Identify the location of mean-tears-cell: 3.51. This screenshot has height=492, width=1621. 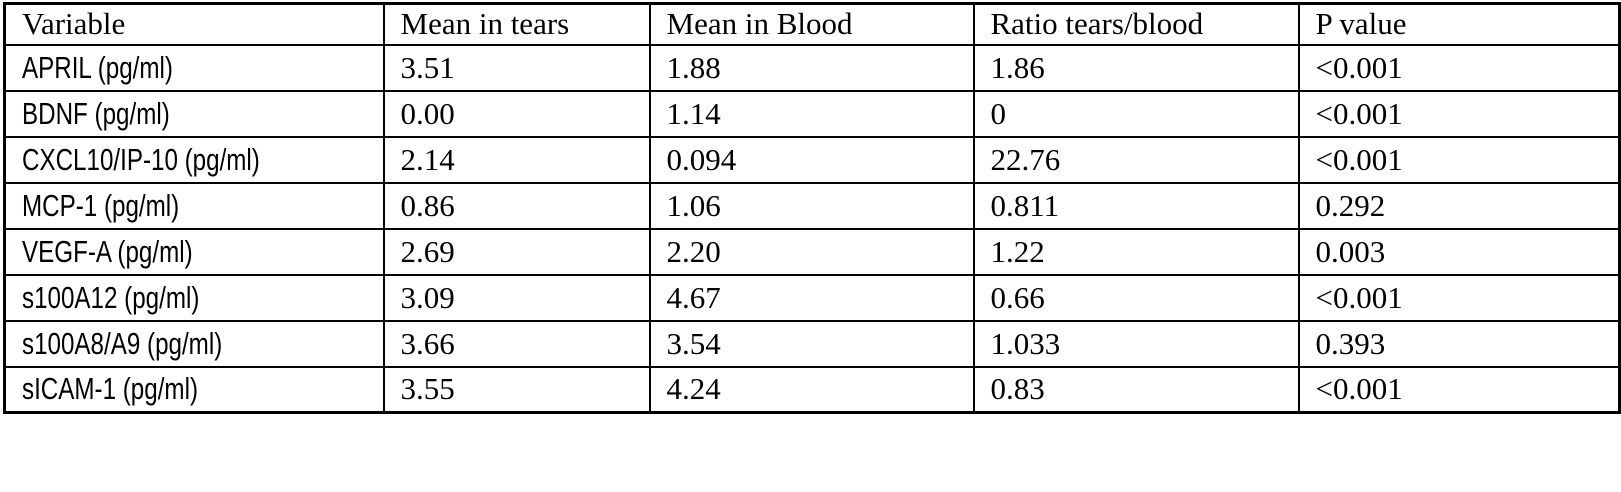
(516, 67).